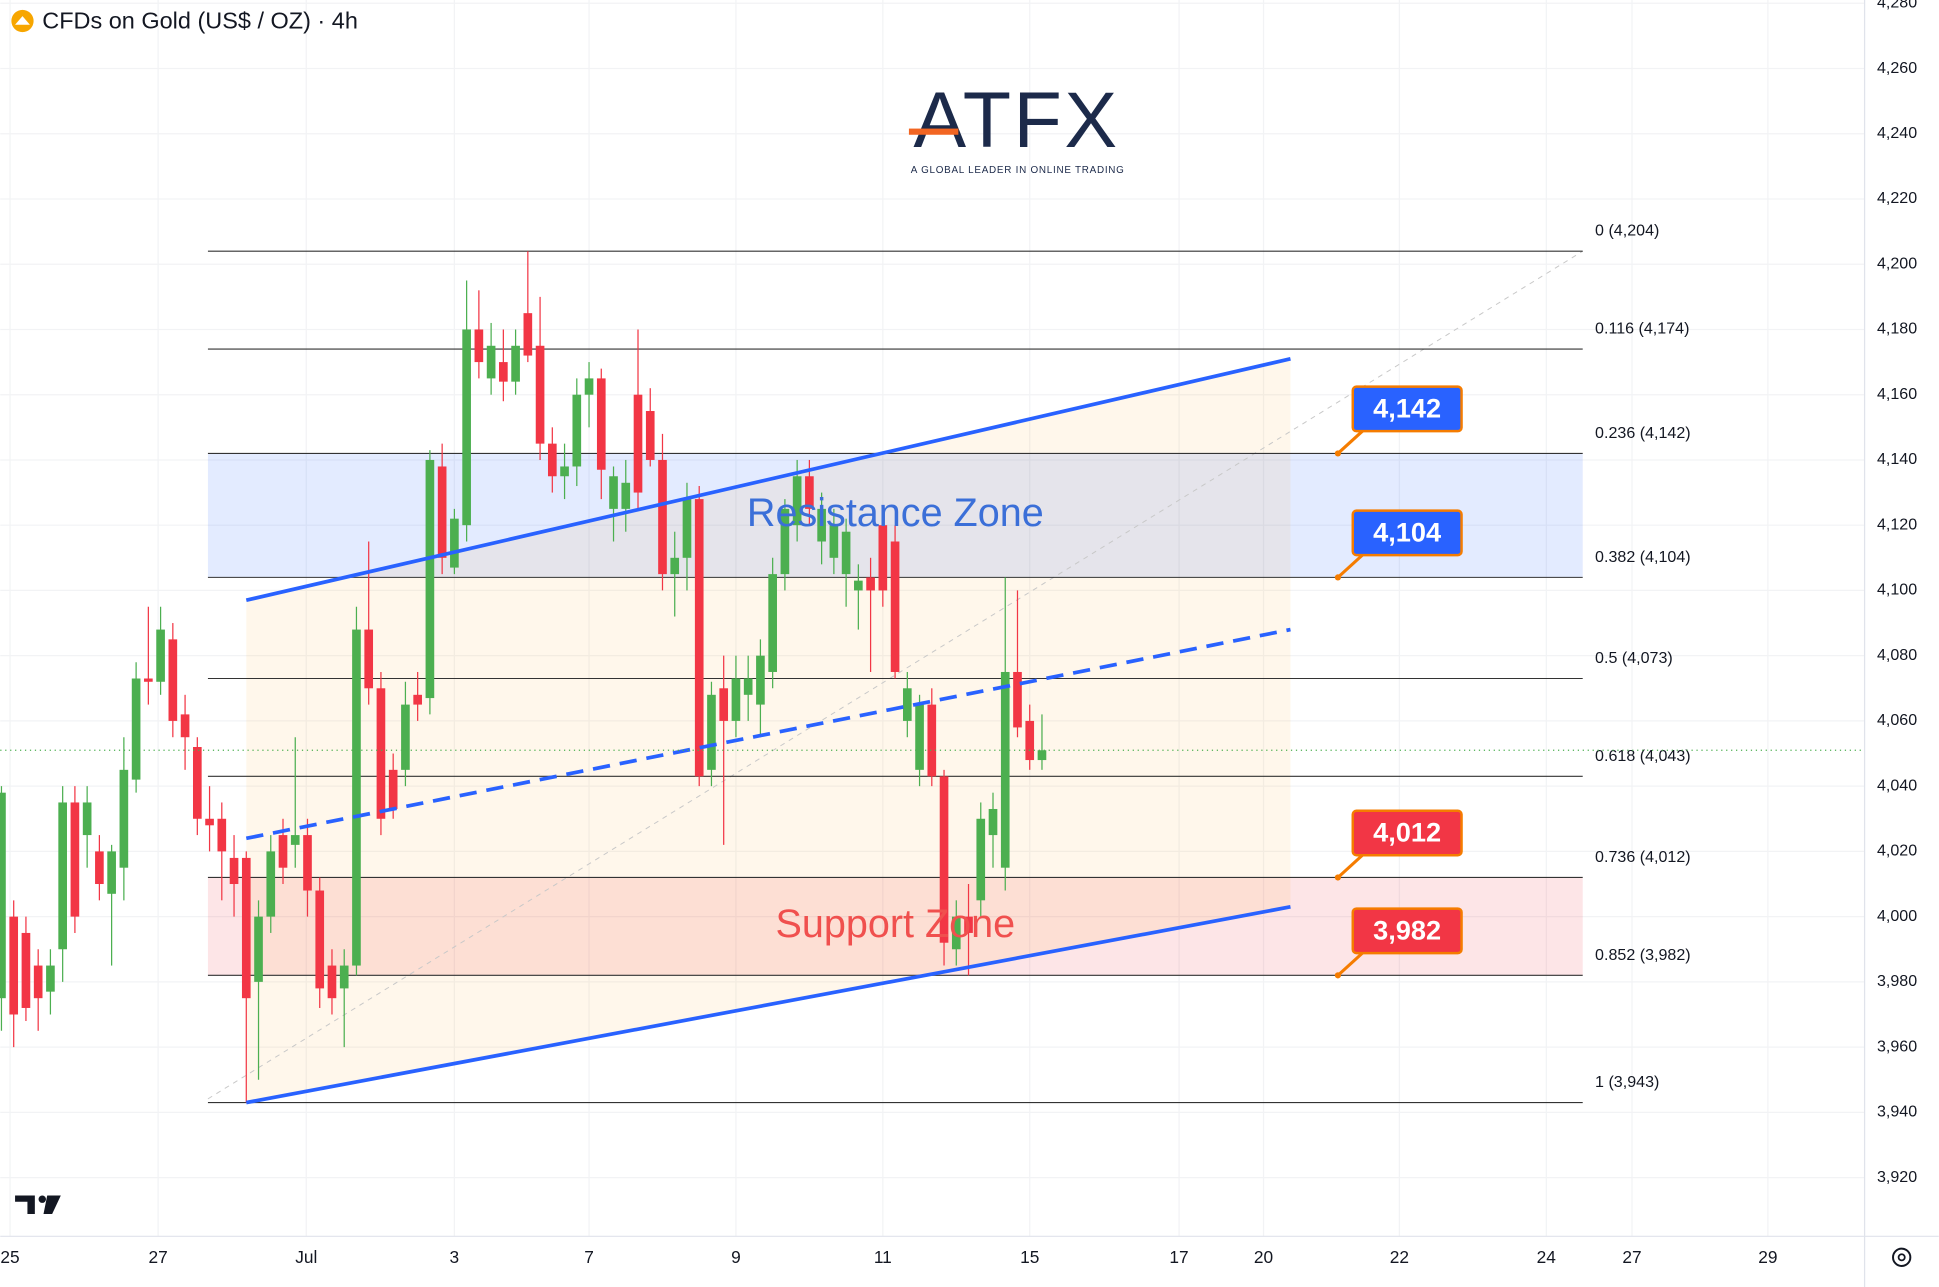 The image size is (1939, 1287). Describe the element at coordinates (1897, 1177) in the screenshot. I see `y-tick-label: 3,920` at that location.